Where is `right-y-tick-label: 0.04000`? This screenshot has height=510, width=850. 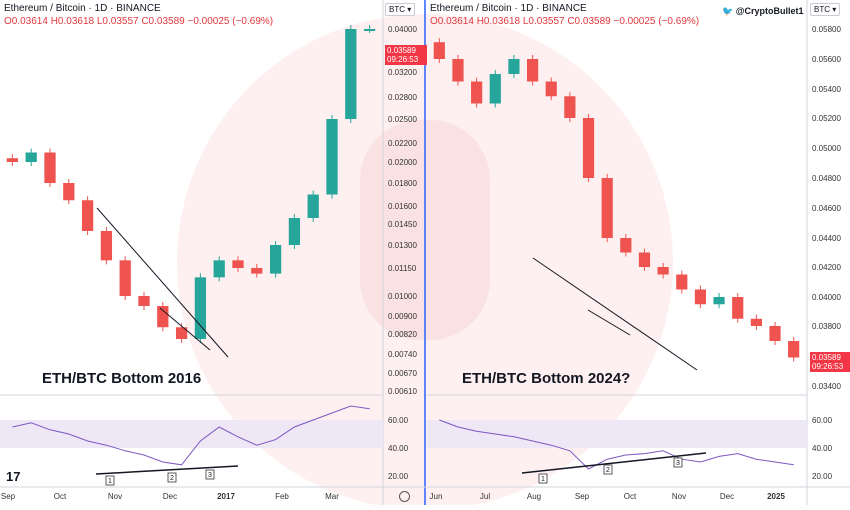 right-y-tick-label: 0.04000 is located at coordinates (826, 297).